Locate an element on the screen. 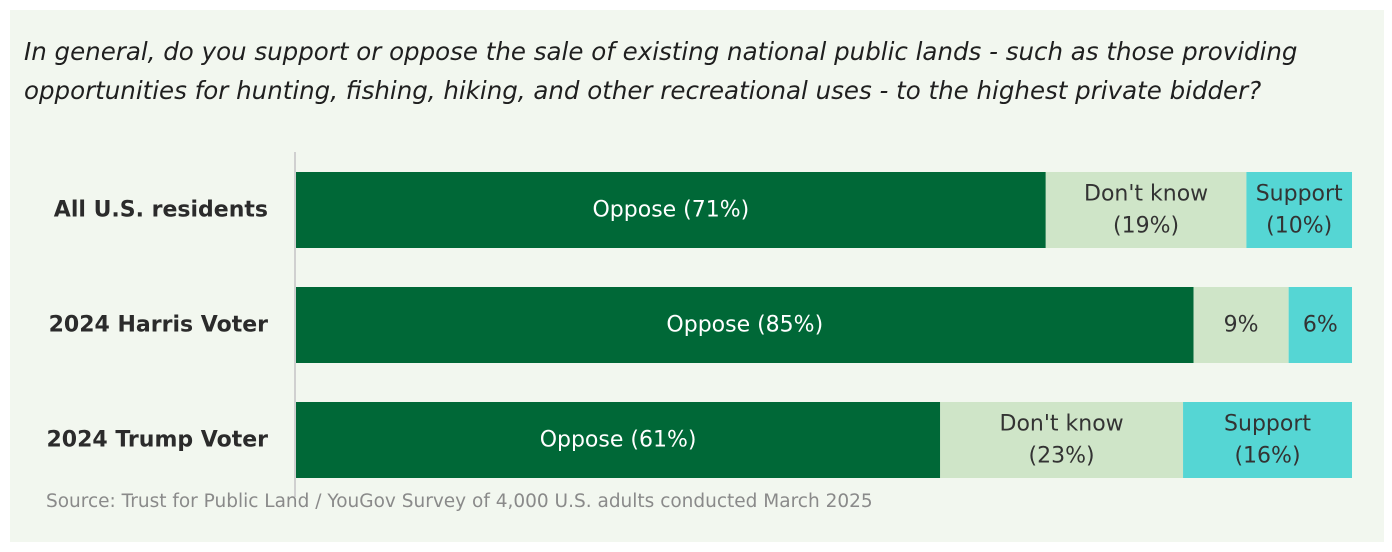 This screenshot has height=552, width=1392. category-label: 2024 Harris Voter is located at coordinates (159, 325).